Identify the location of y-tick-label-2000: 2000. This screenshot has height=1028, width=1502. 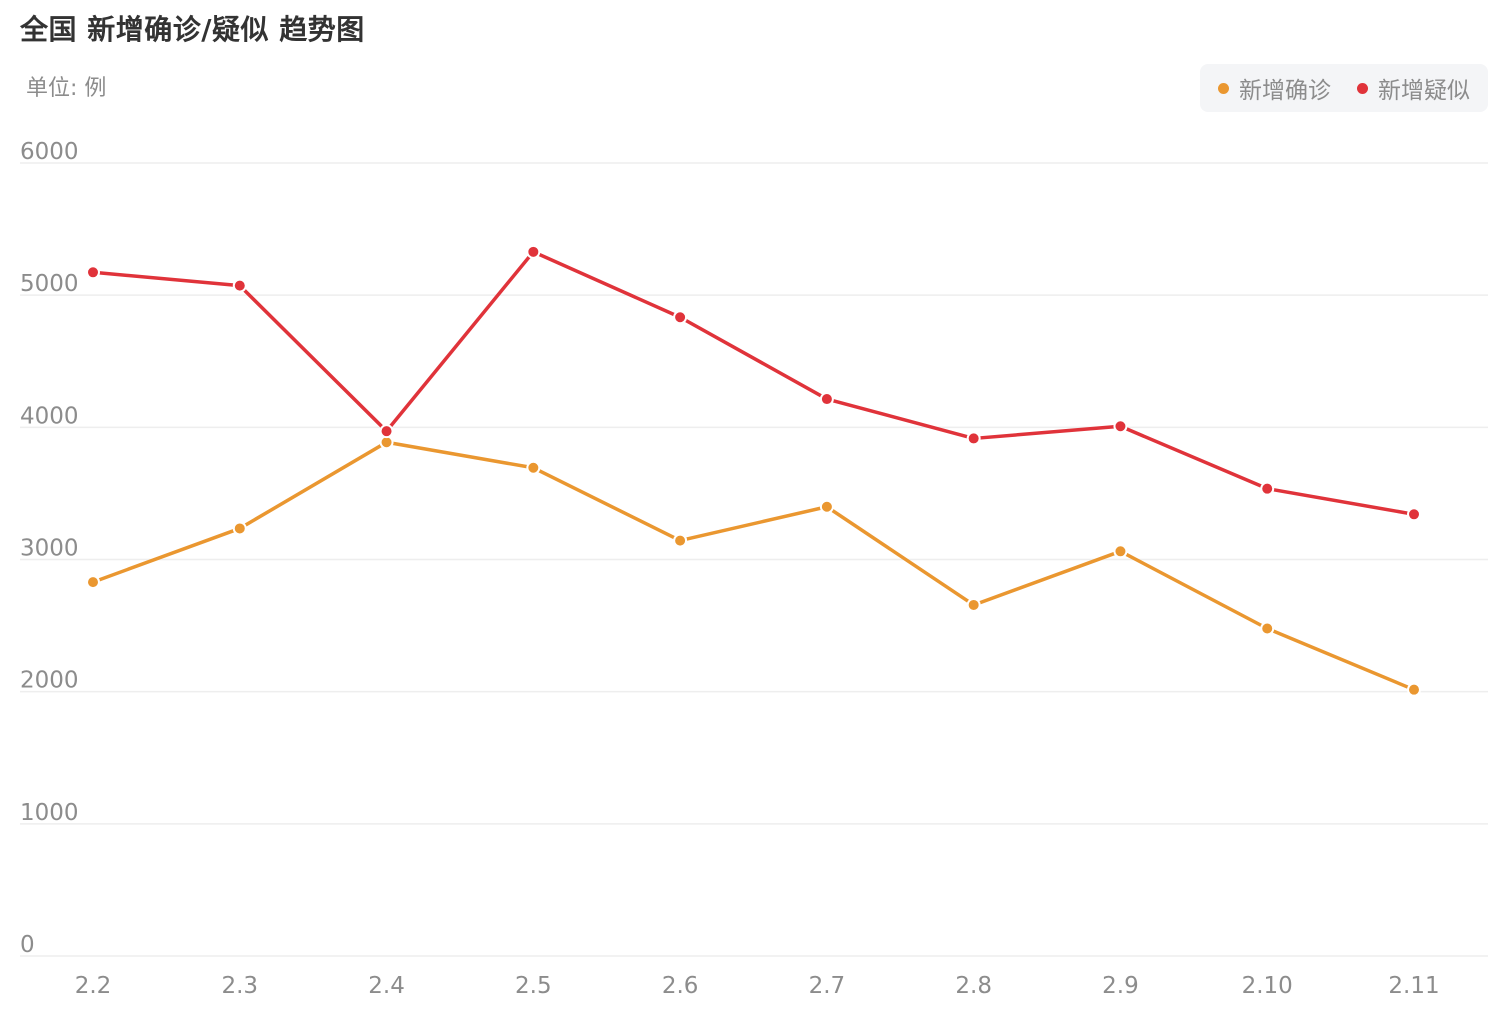
(49, 681).